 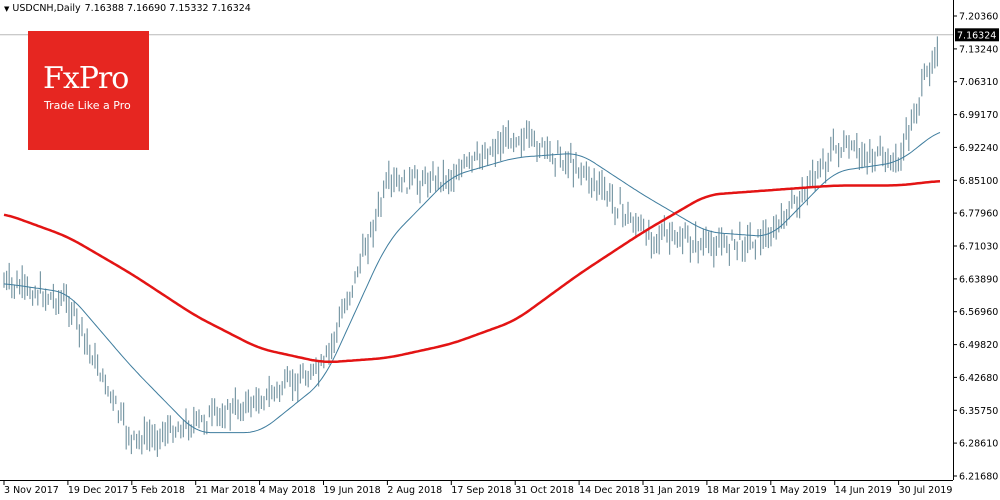 I want to click on price-tick-label: 6.71030, so click(x=978, y=247).